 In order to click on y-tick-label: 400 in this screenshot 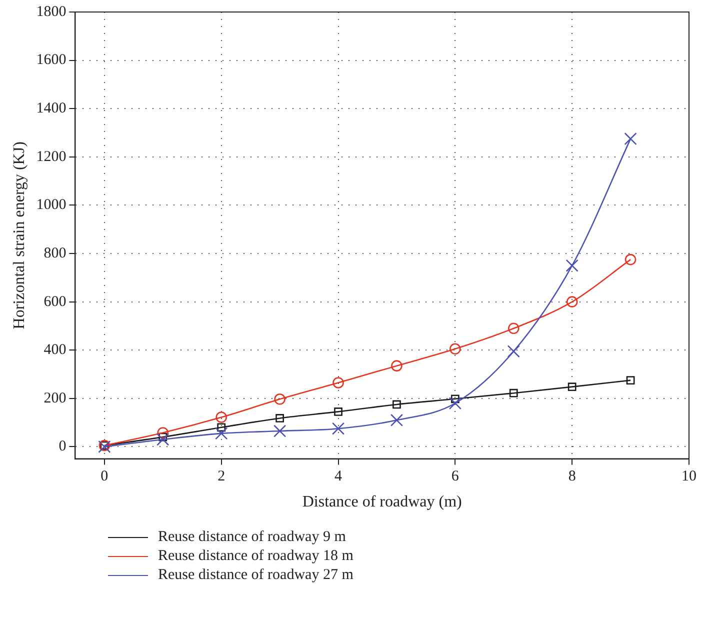, I will do `click(55, 350)`.